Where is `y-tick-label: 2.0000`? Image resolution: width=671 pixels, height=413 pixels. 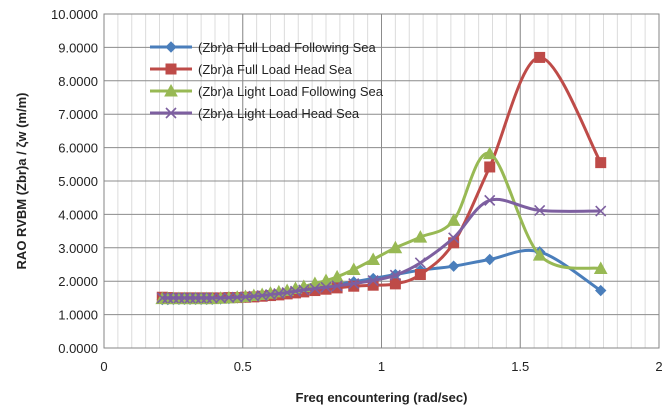 y-tick-label: 2.0000 is located at coordinates (78, 281).